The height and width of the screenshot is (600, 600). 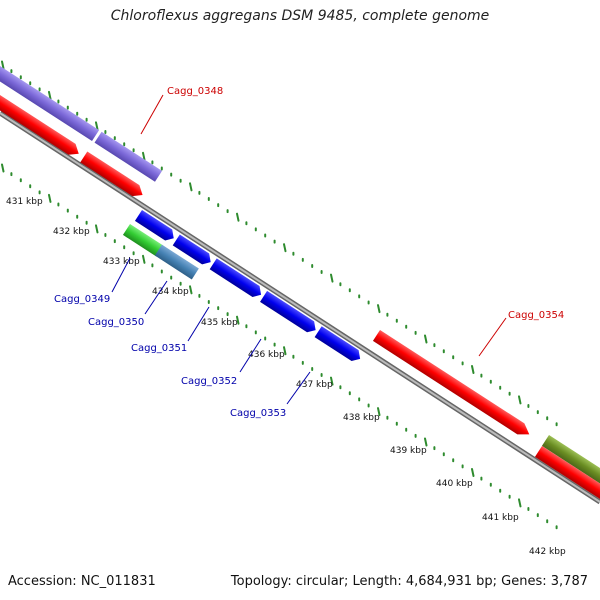 I want to click on kbp-label-432: 432 kbp, so click(x=71, y=232).